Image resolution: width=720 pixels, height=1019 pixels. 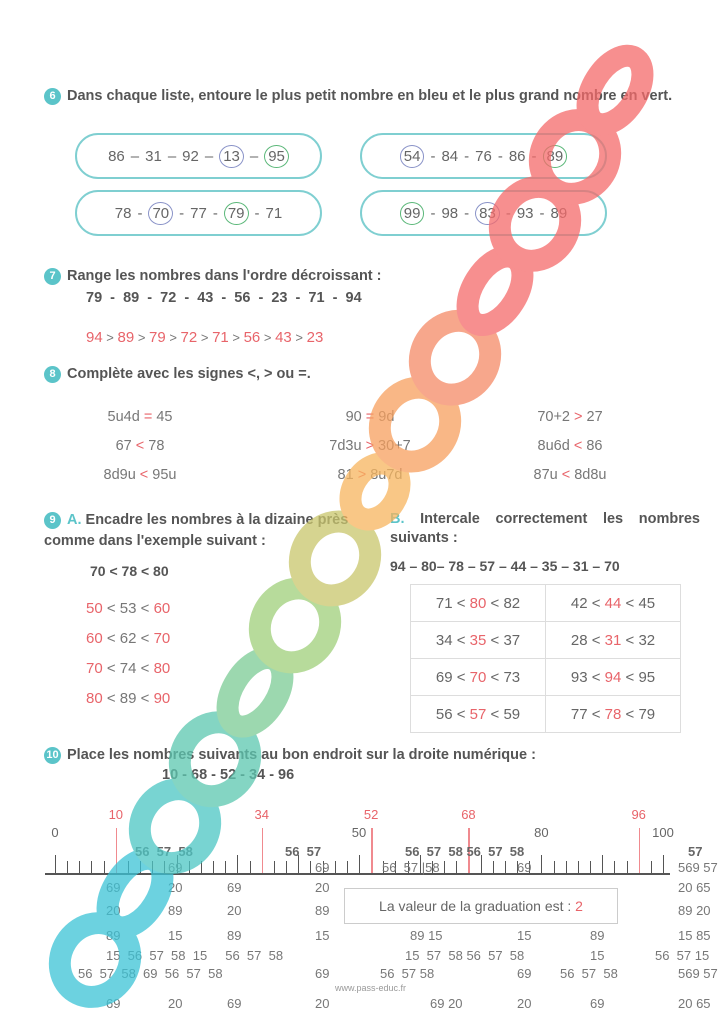 I want to click on bound: 28 <, so click(x=587, y=640).